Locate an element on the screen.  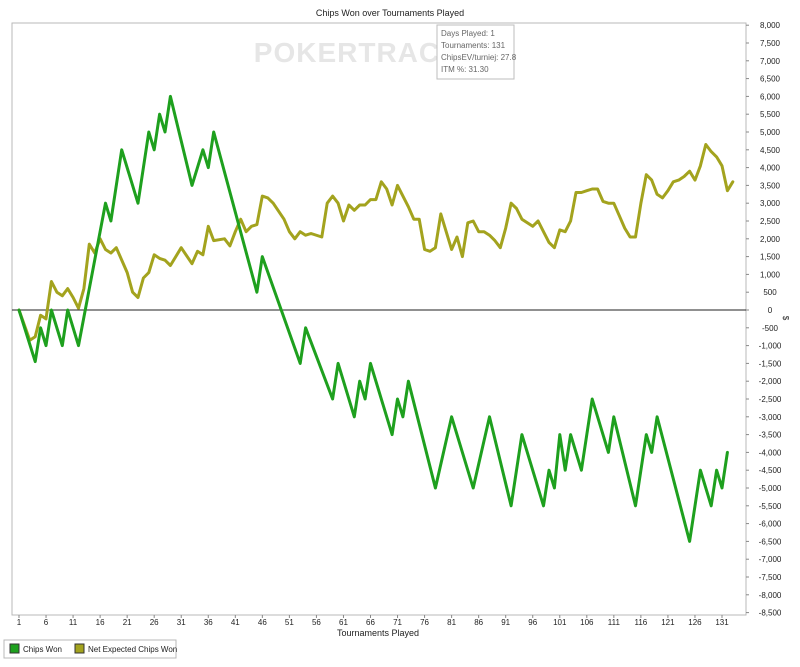
y-tick-label: 7,500 is located at coordinates (770, 43).